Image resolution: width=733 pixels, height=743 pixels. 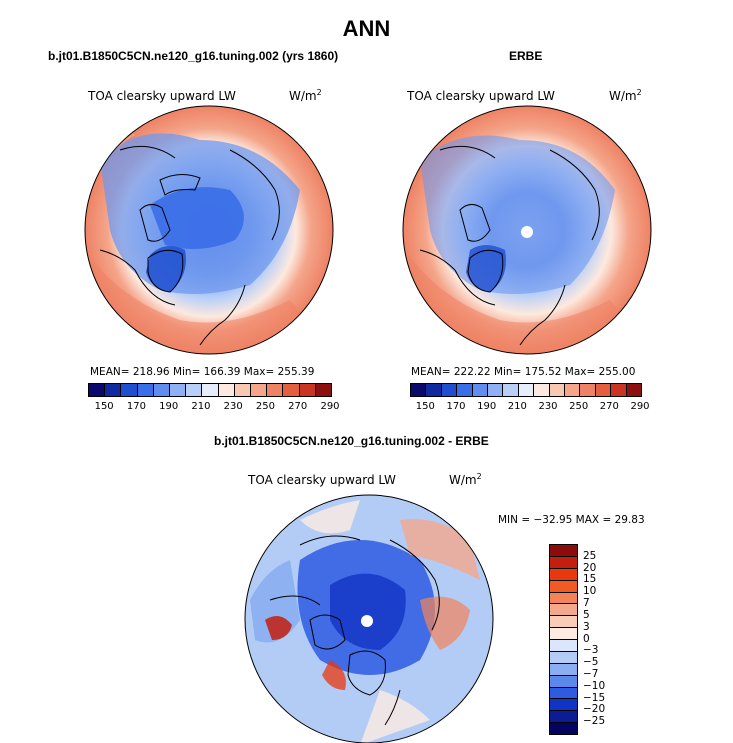 What do you see at coordinates (590, 555) in the screenshot?
I see `colorbar-tick-label: 25` at bounding box center [590, 555].